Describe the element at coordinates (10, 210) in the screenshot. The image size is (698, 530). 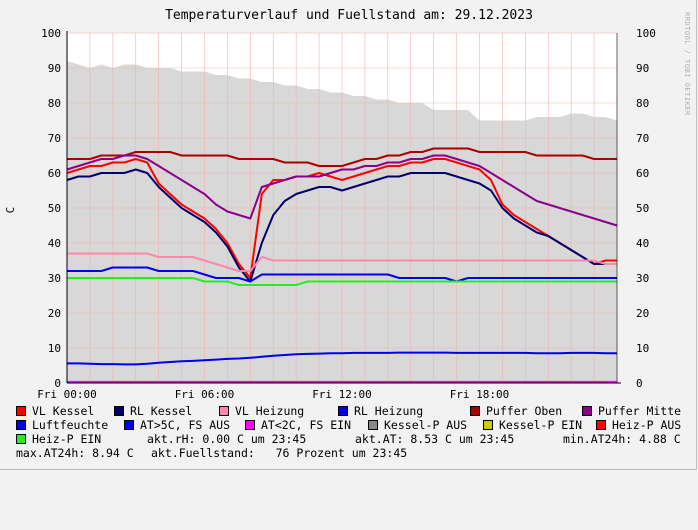
I see `y-axis-label: C` at that location.